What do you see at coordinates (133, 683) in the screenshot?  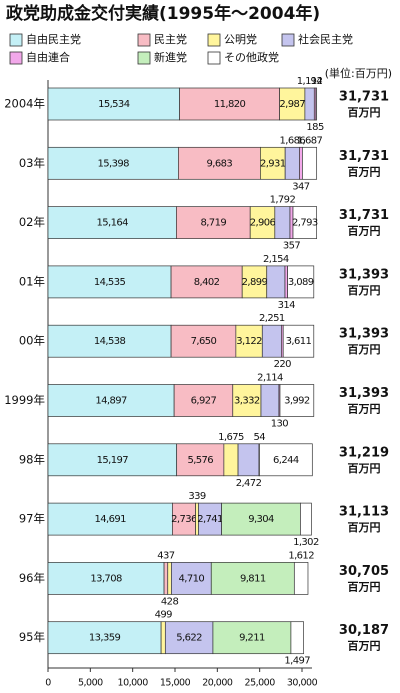 I see `x-tick-label: 10,000` at bounding box center [133, 683].